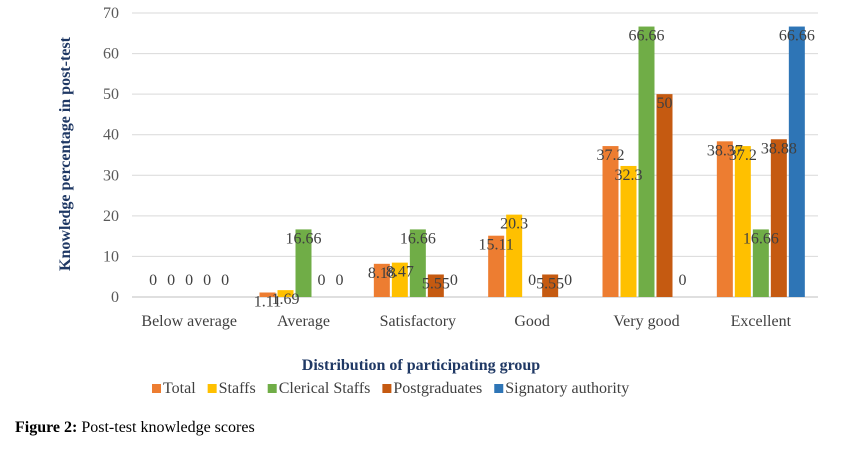 This screenshot has width=847, height=452. Describe the element at coordinates (286, 299) in the screenshot. I see `data-label: 1.69` at that location.